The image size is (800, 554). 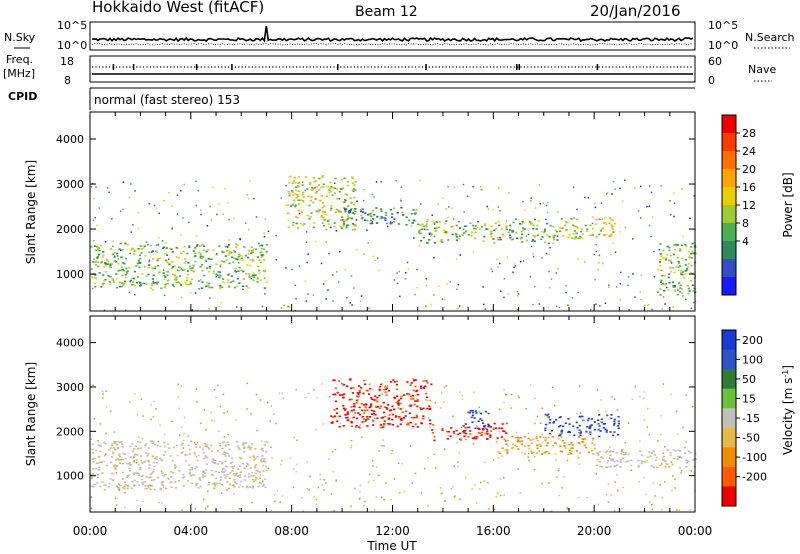 What do you see at coordinates (729, 160) in the screenshot?
I see `colorbar-swatch` at bounding box center [729, 160].